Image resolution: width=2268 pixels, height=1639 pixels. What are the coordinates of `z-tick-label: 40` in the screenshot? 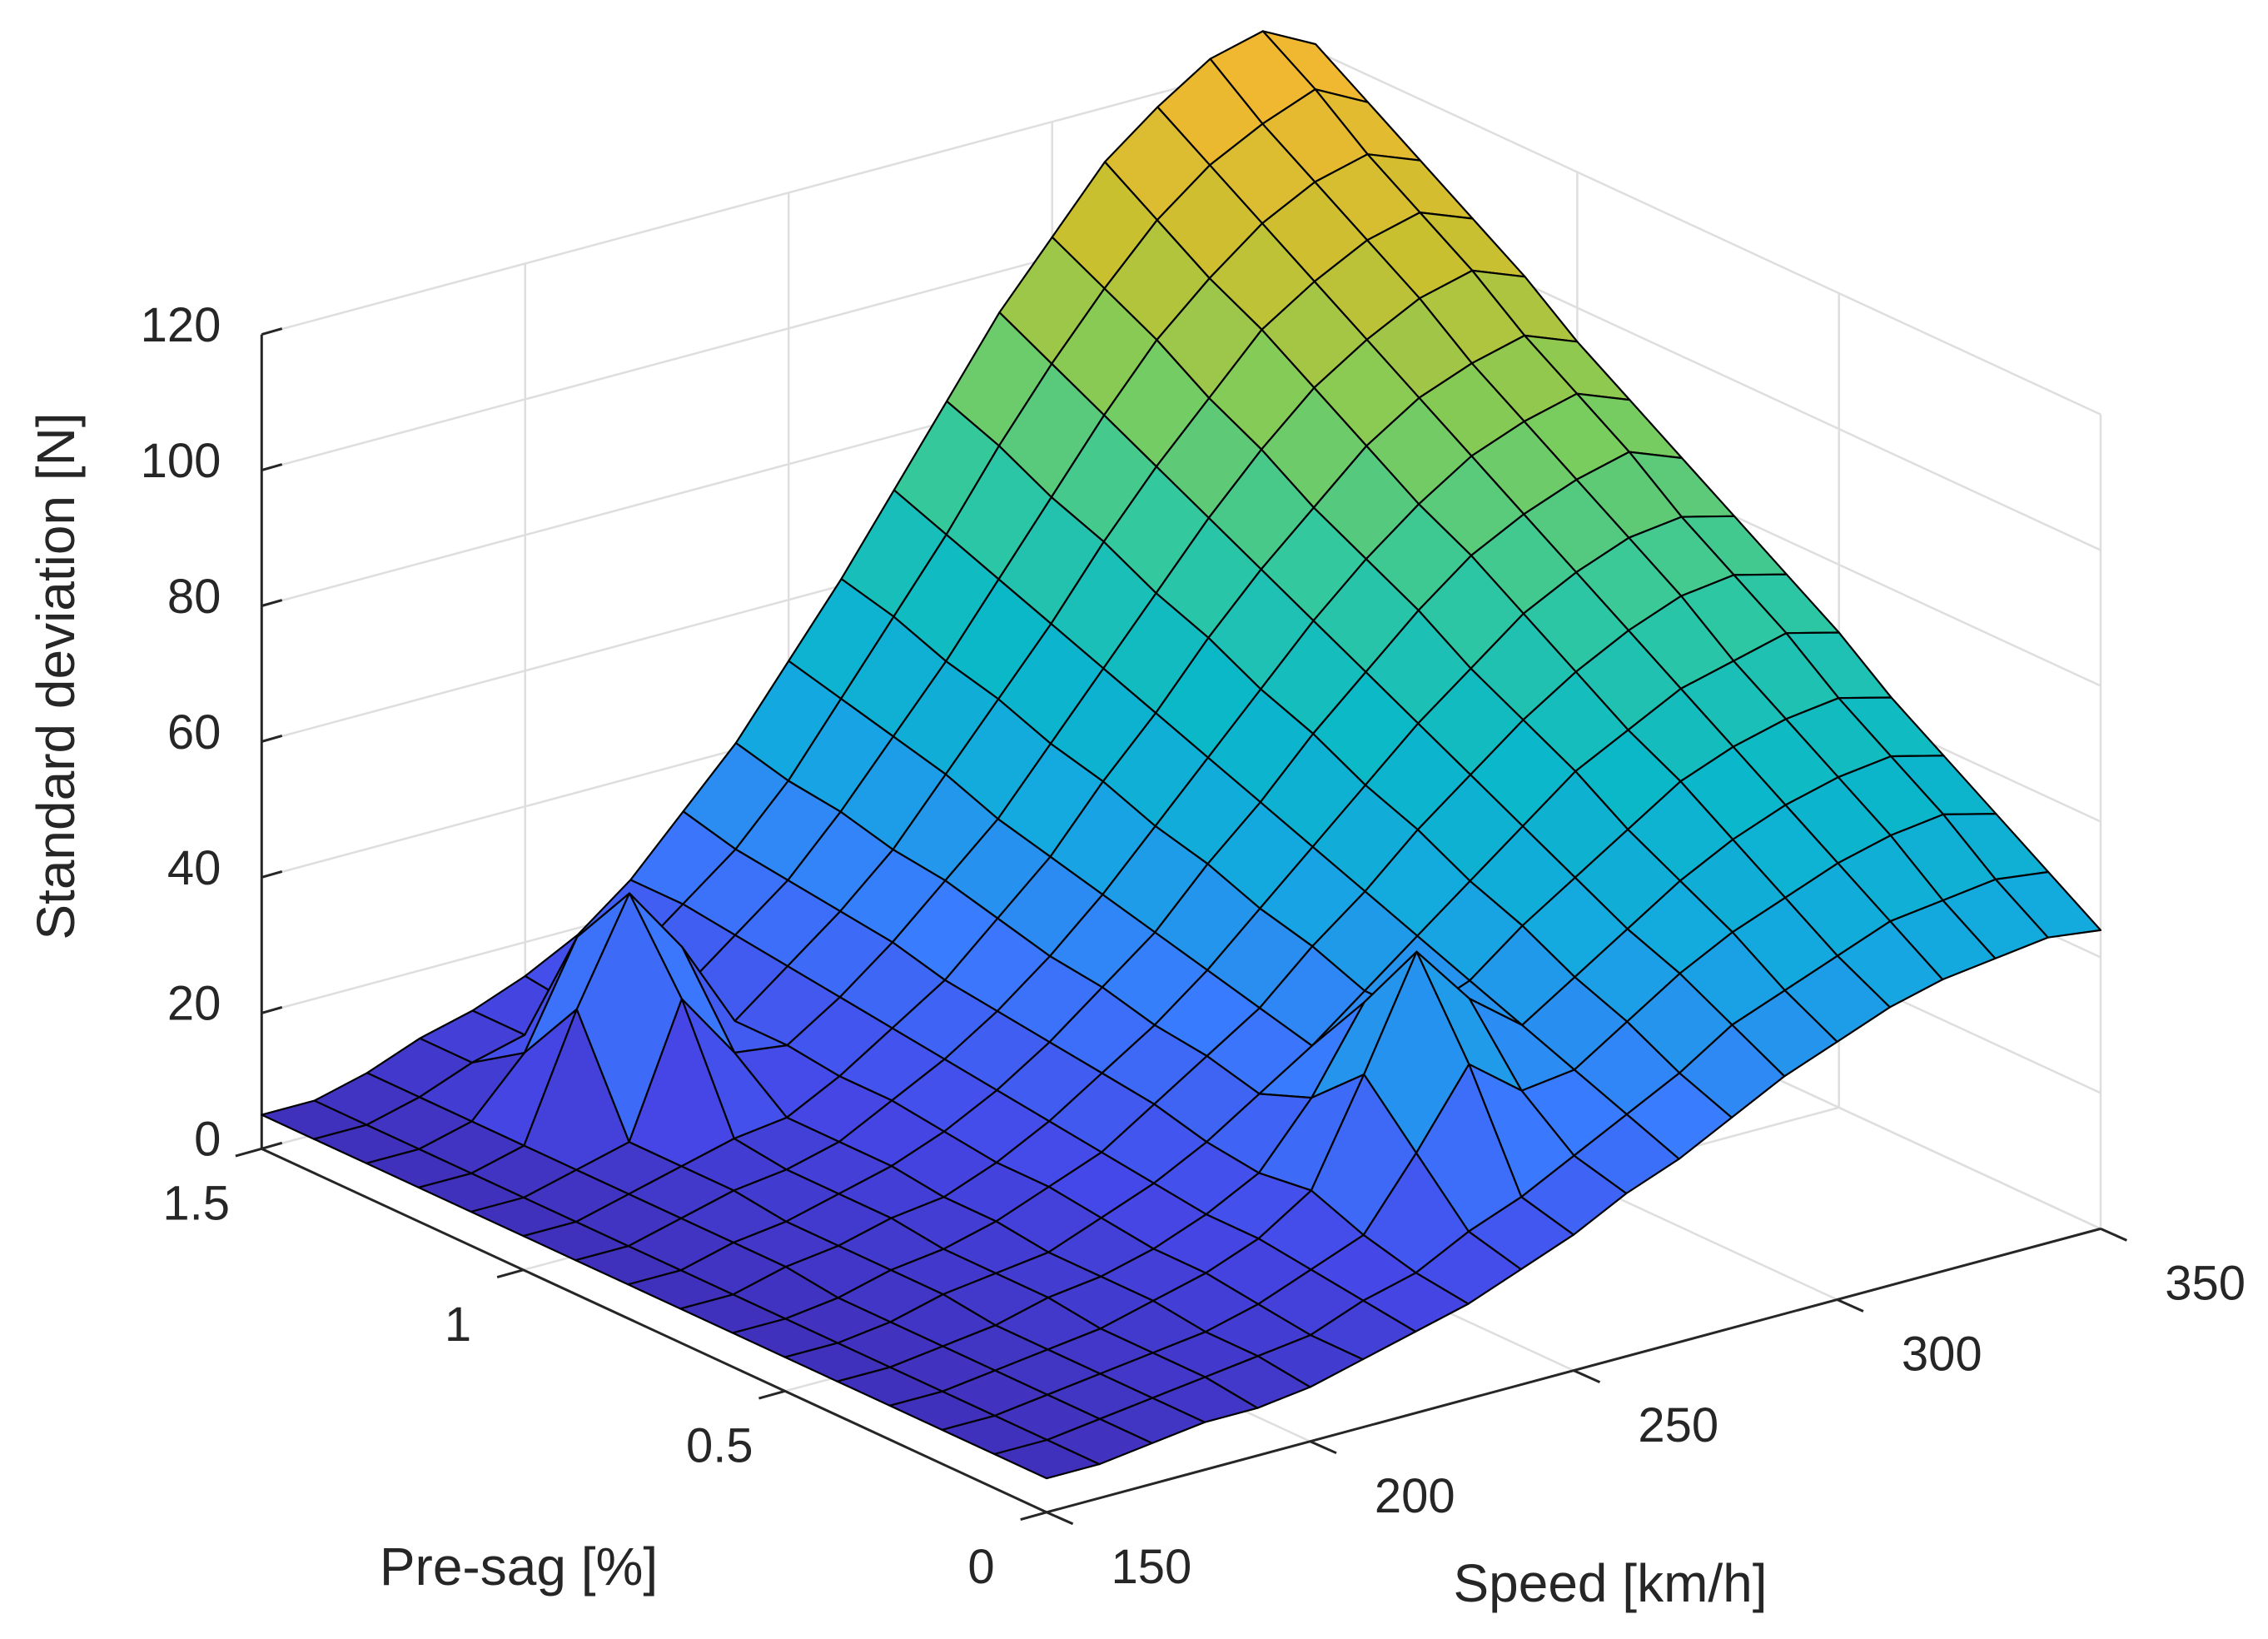 It's located at (194, 868).